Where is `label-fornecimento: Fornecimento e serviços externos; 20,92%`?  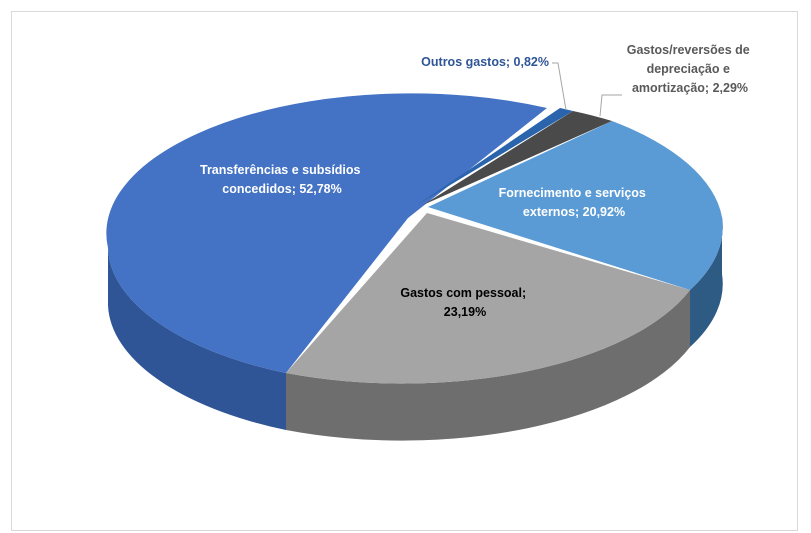 label-fornecimento: Fornecimento e serviços externos; 20,92% is located at coordinates (574, 202).